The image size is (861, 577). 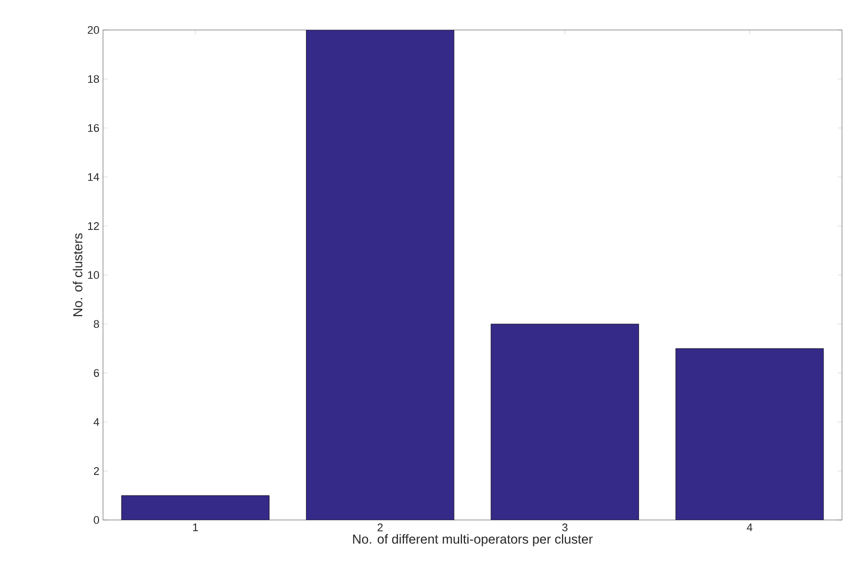 I want to click on x-tick-label: 2, so click(x=380, y=528).